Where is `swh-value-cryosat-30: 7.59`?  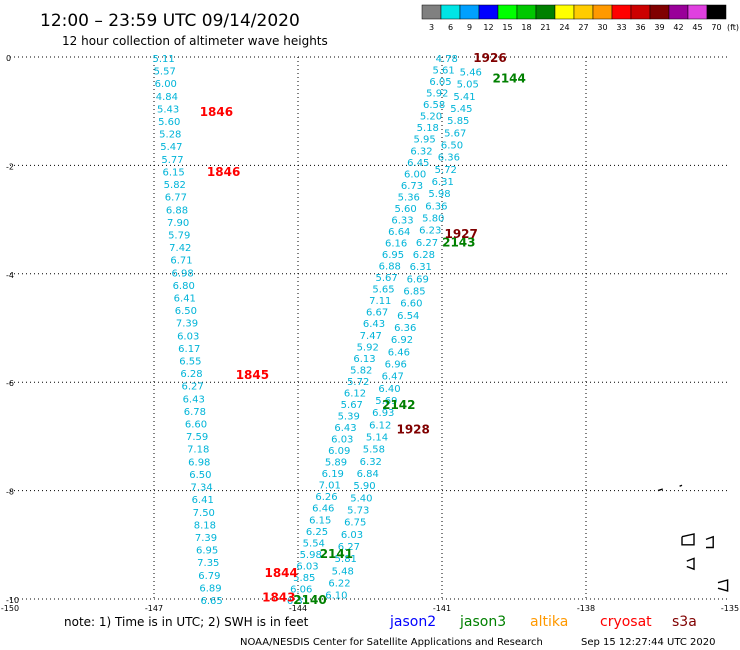 swh-value-cryosat-30: 7.59 is located at coordinates (197, 437).